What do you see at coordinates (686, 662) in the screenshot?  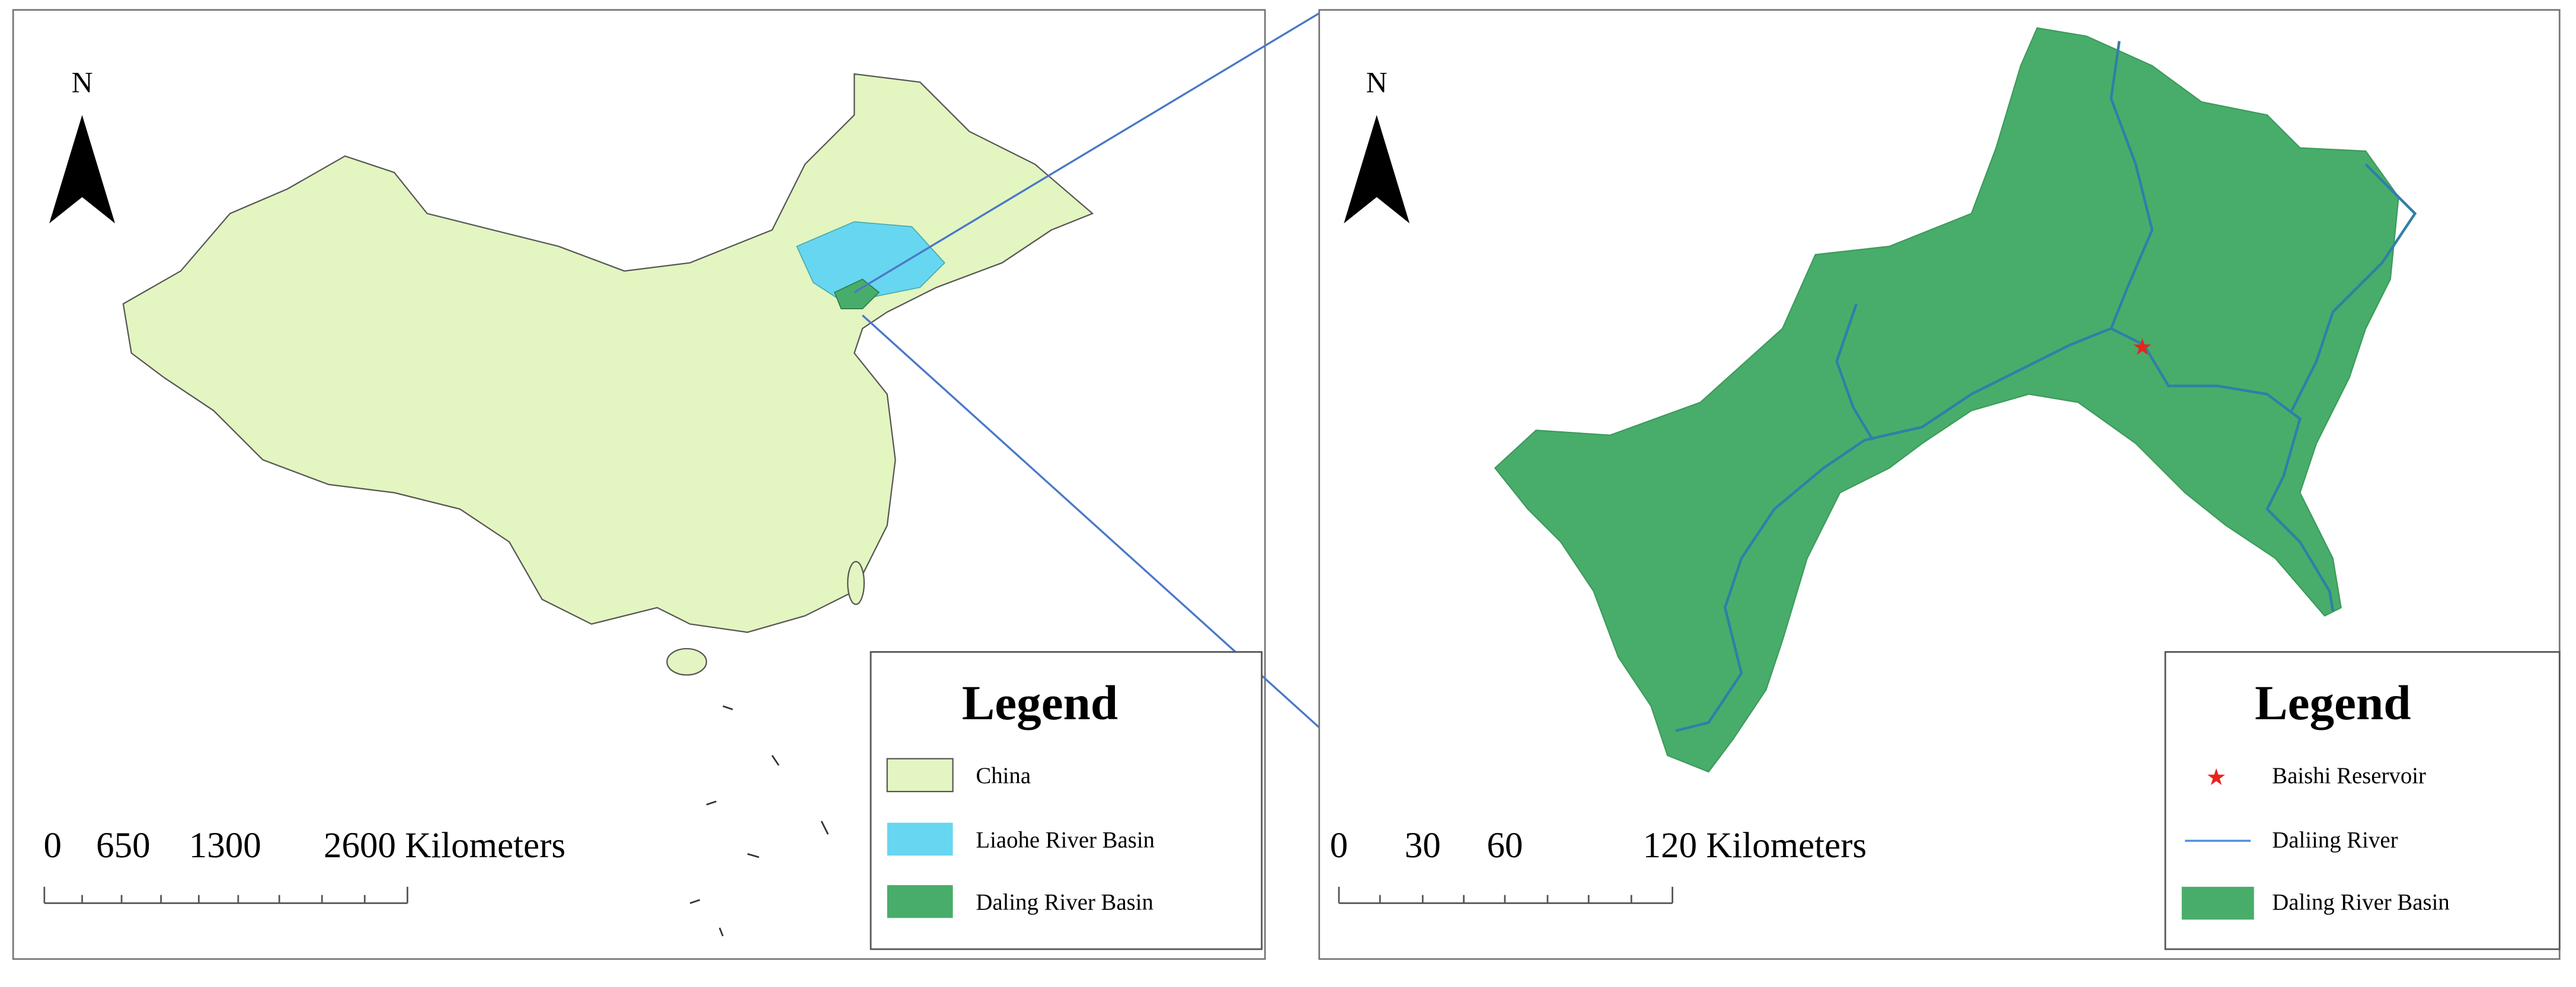 I see `hainan` at bounding box center [686, 662].